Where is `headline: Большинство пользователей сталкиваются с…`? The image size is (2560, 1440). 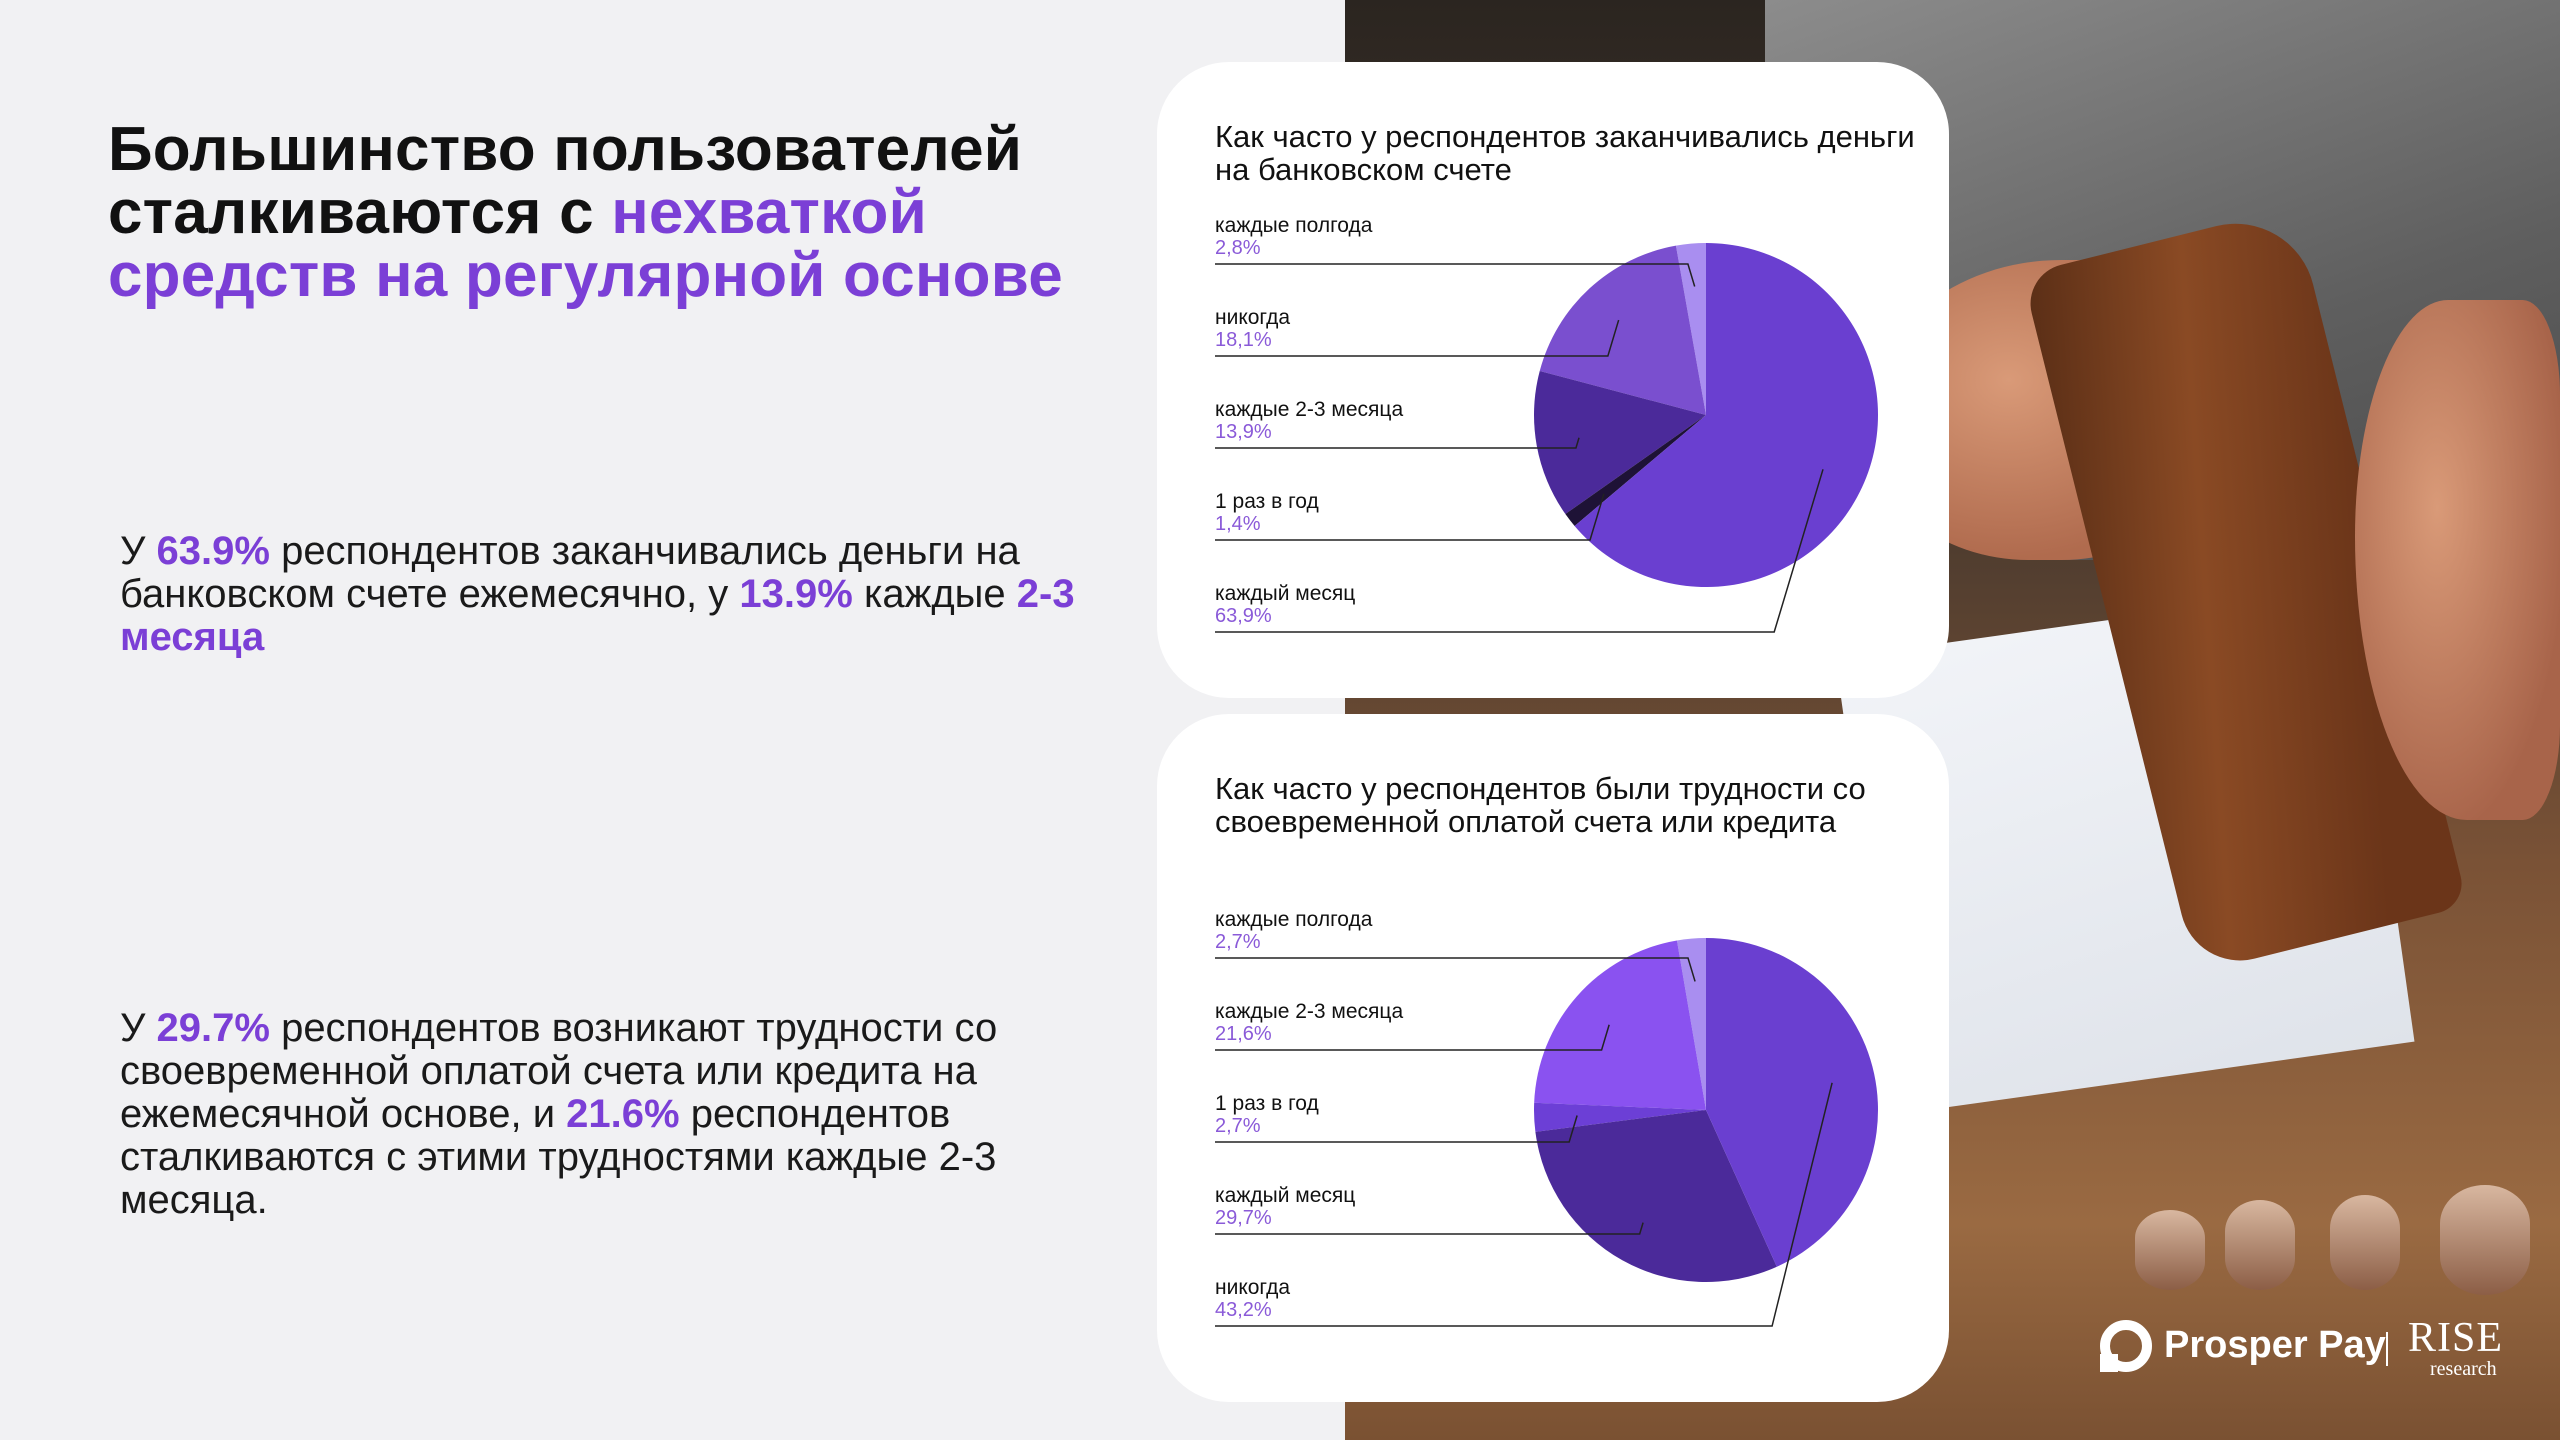 headline: Большинство пользователей сталкиваются с… is located at coordinates (638, 212).